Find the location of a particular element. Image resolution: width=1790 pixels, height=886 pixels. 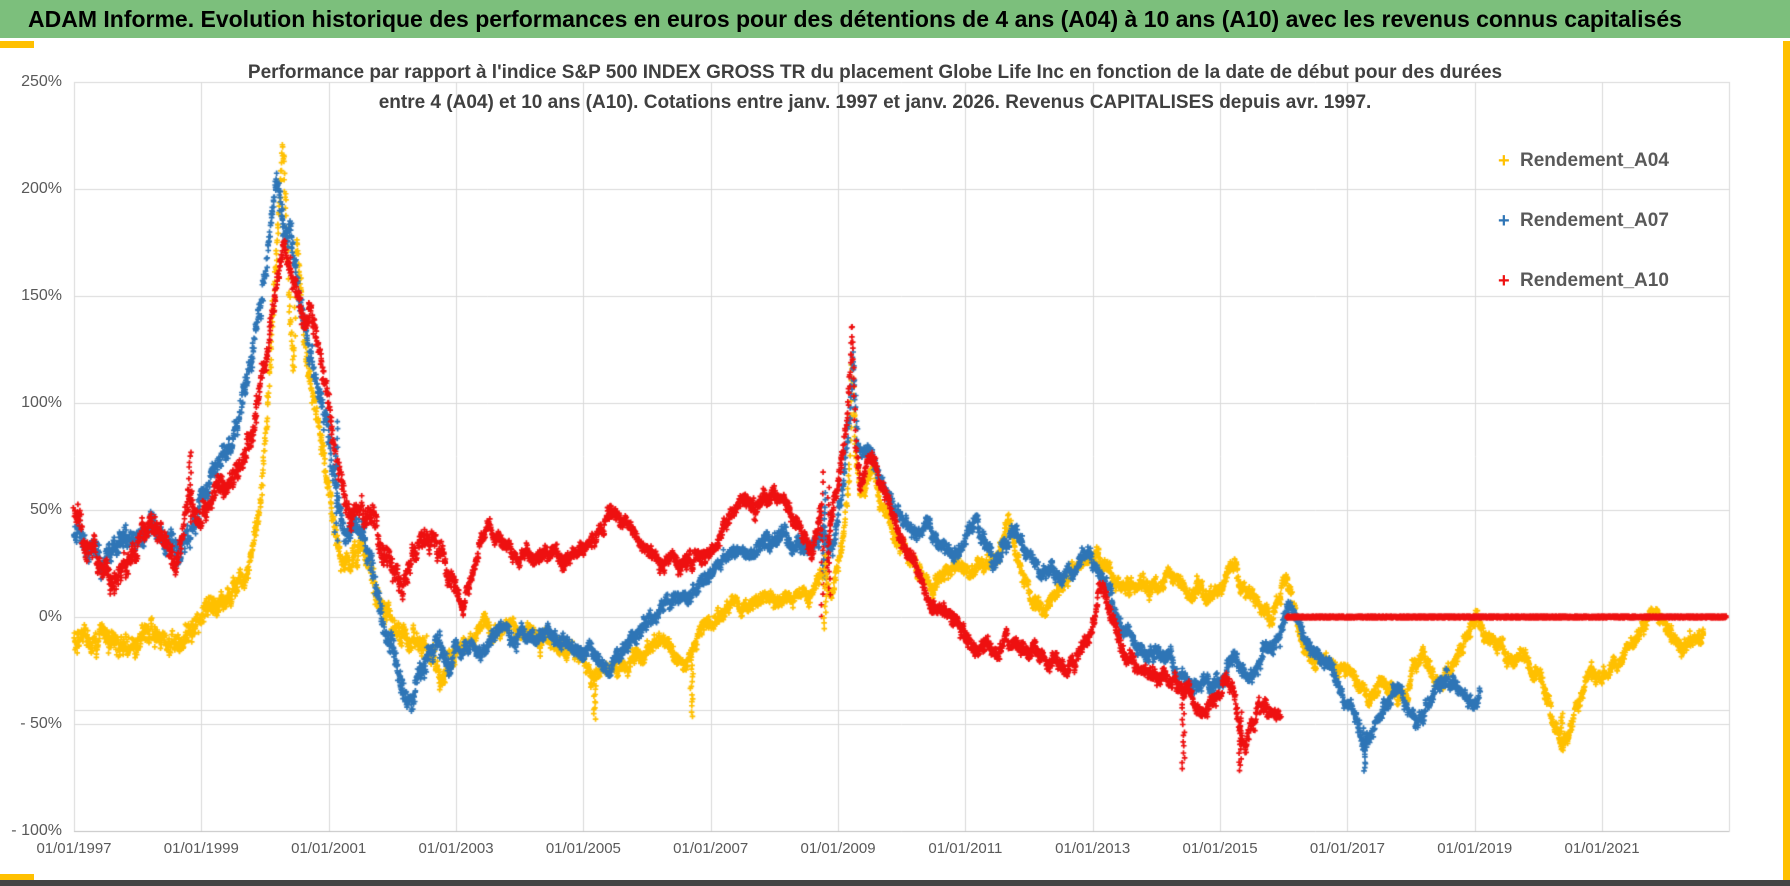

x-tick-label: 01/01/2001 is located at coordinates (329, 848).